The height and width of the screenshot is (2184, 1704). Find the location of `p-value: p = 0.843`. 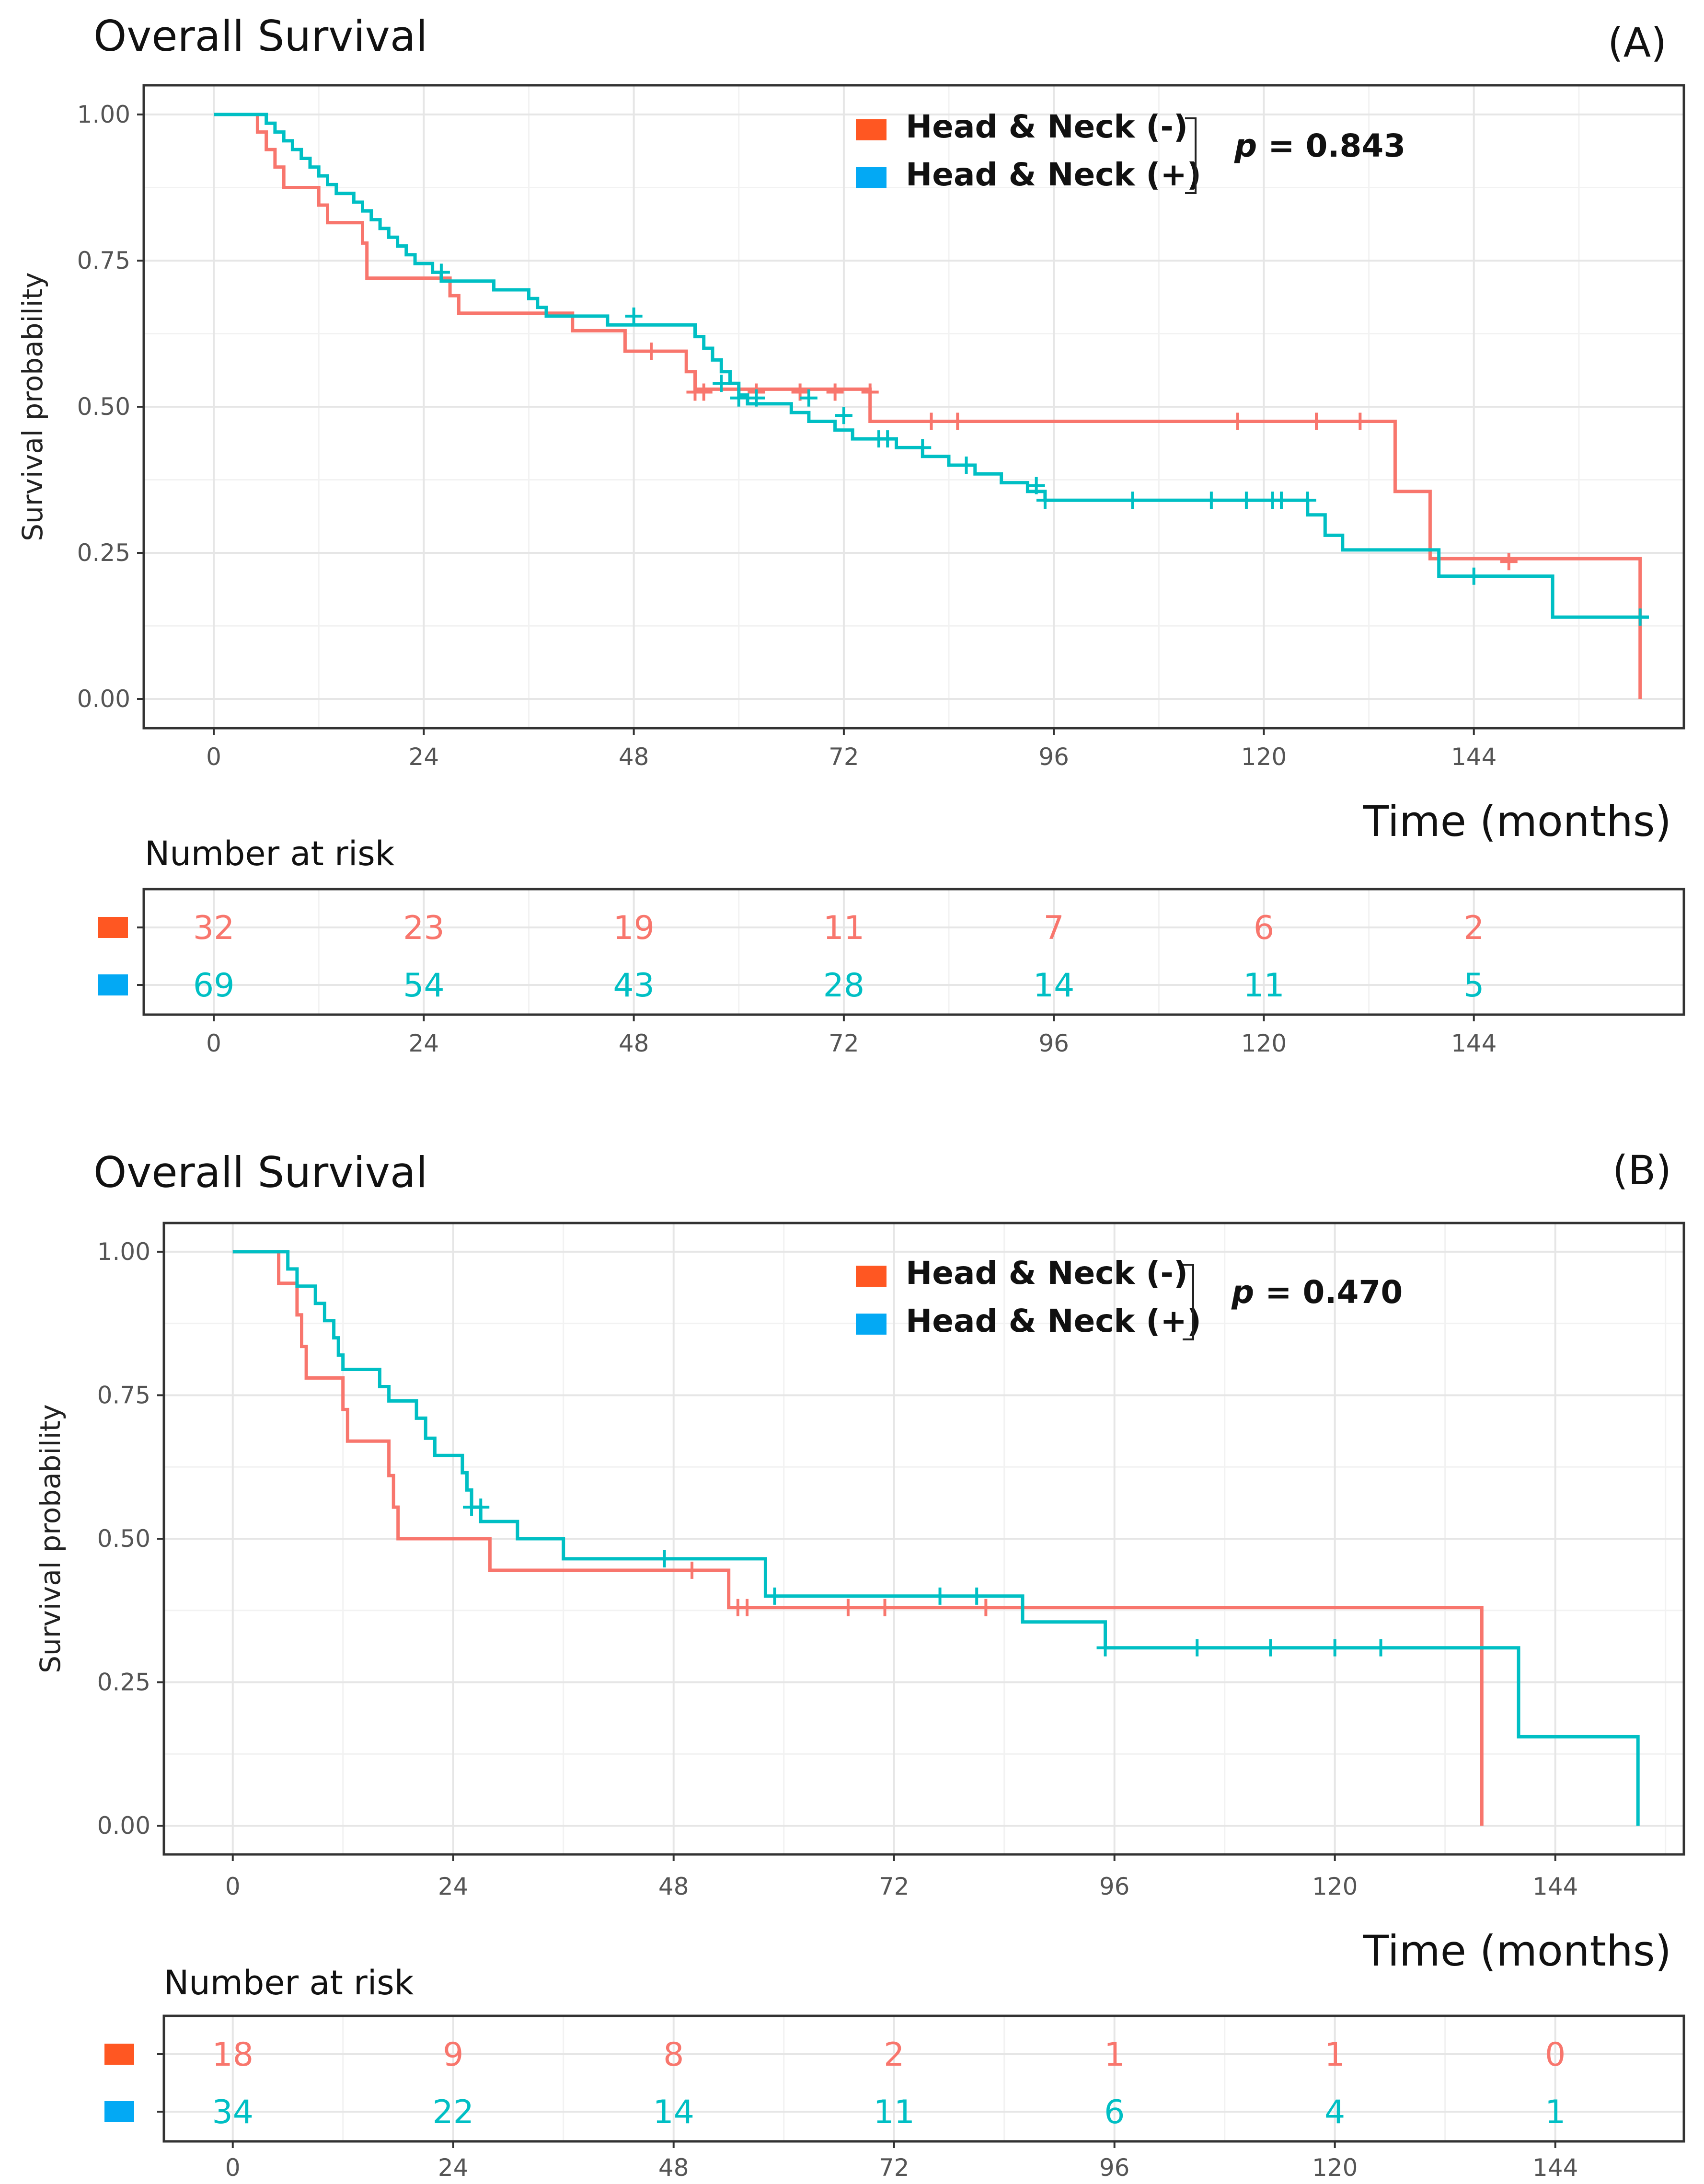

p-value: p = 0.843 is located at coordinates (1319, 146).